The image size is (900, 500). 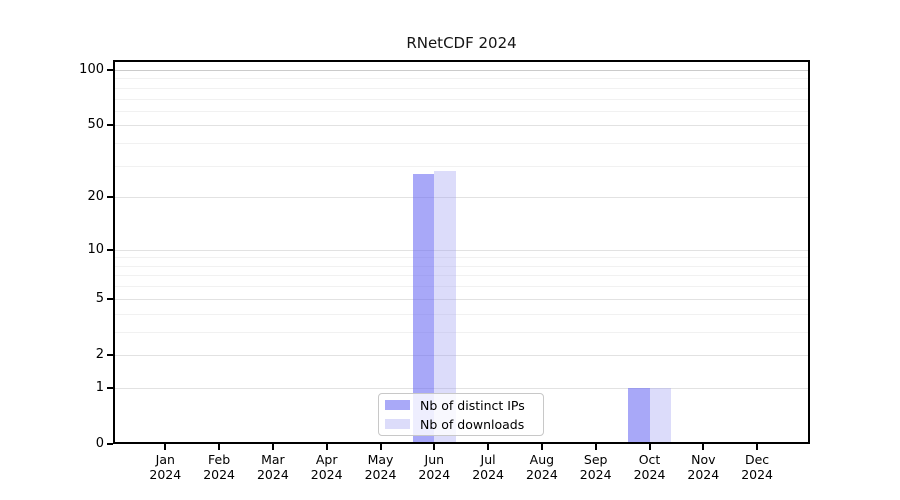 I want to click on y-axis-label: 1, so click(x=99, y=387).